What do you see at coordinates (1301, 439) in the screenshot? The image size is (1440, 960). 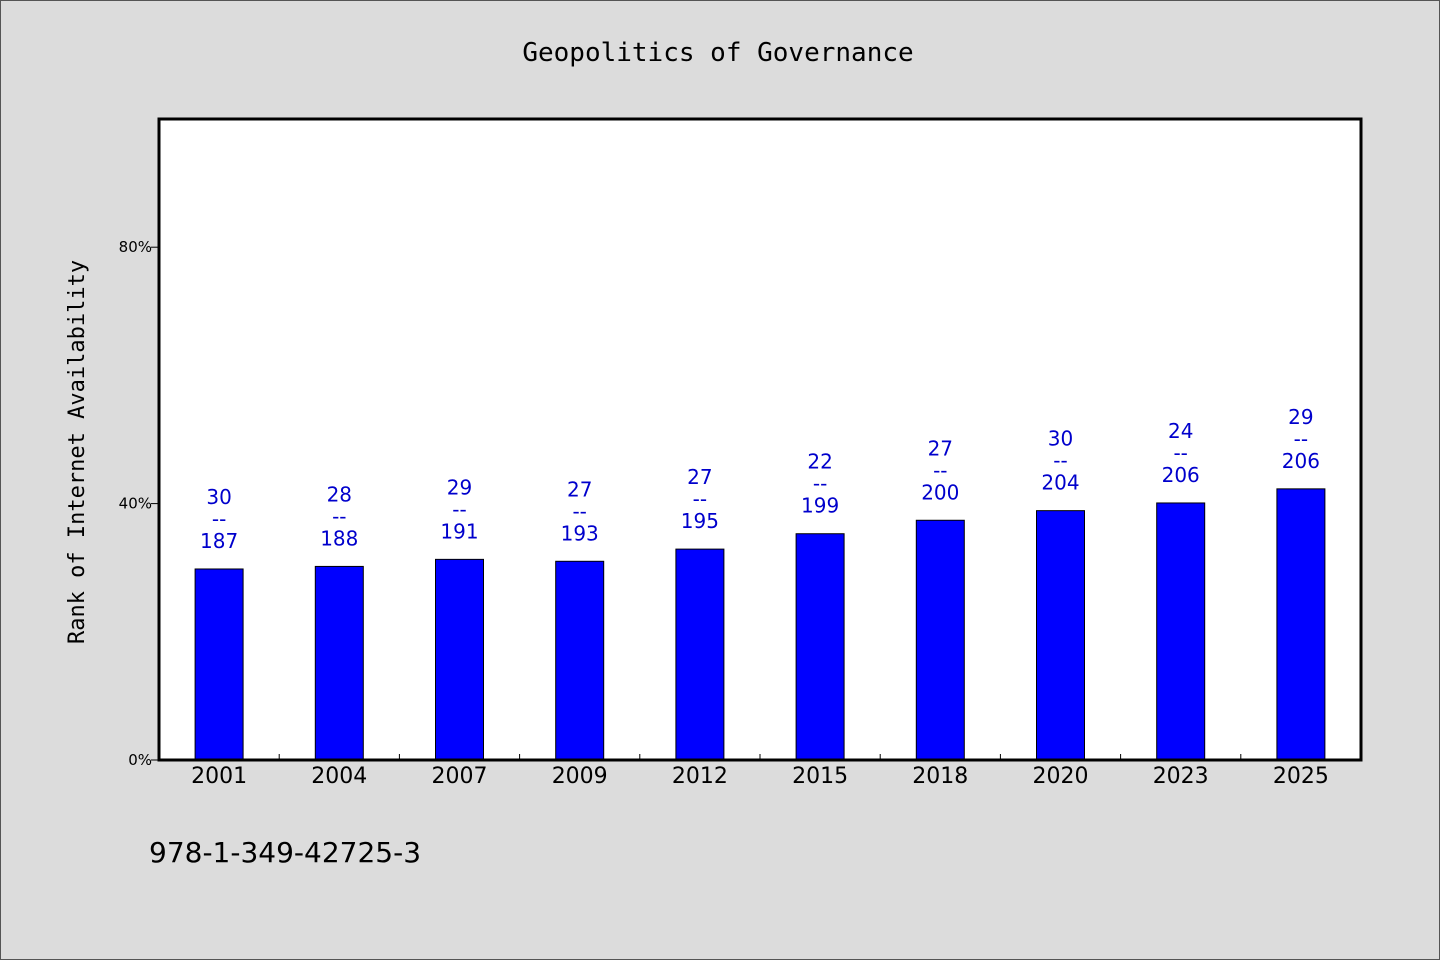 I see `data-label-sep-2025: --` at bounding box center [1301, 439].